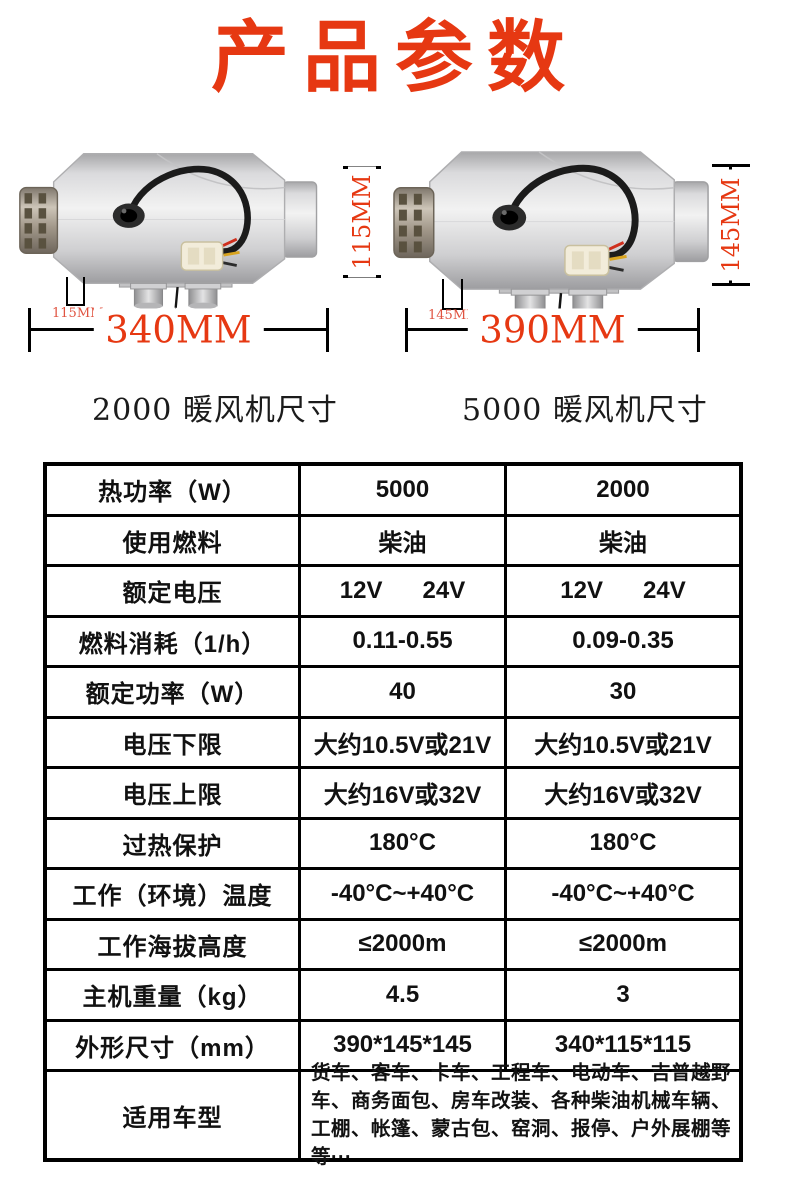  I want to click on spec-value-2000: 30, so click(623, 693).